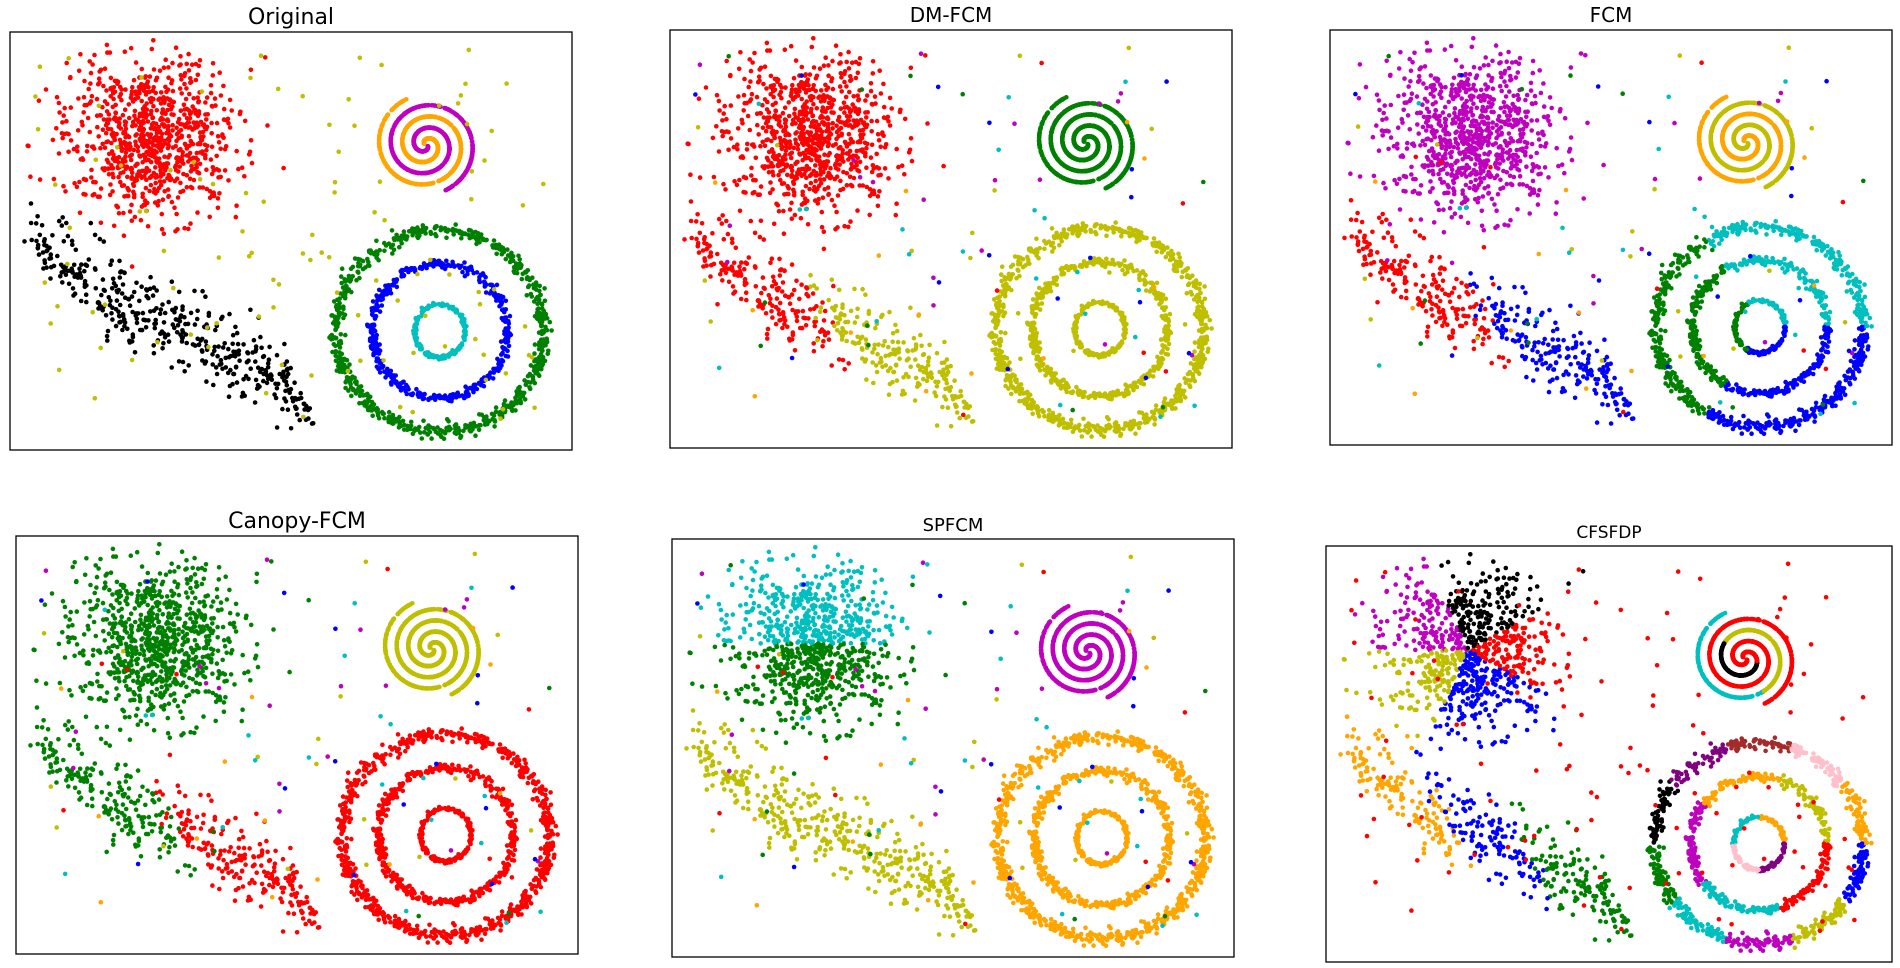  What do you see at coordinates (291, 17) in the screenshot?
I see `panel-title: Original` at bounding box center [291, 17].